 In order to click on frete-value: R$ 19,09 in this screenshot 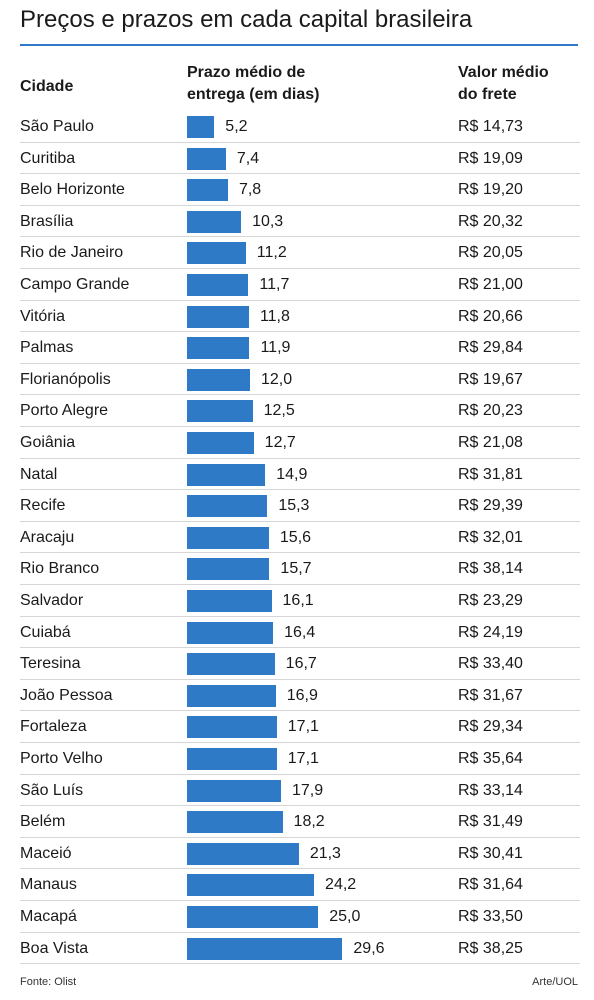, I will do `click(490, 158)`.